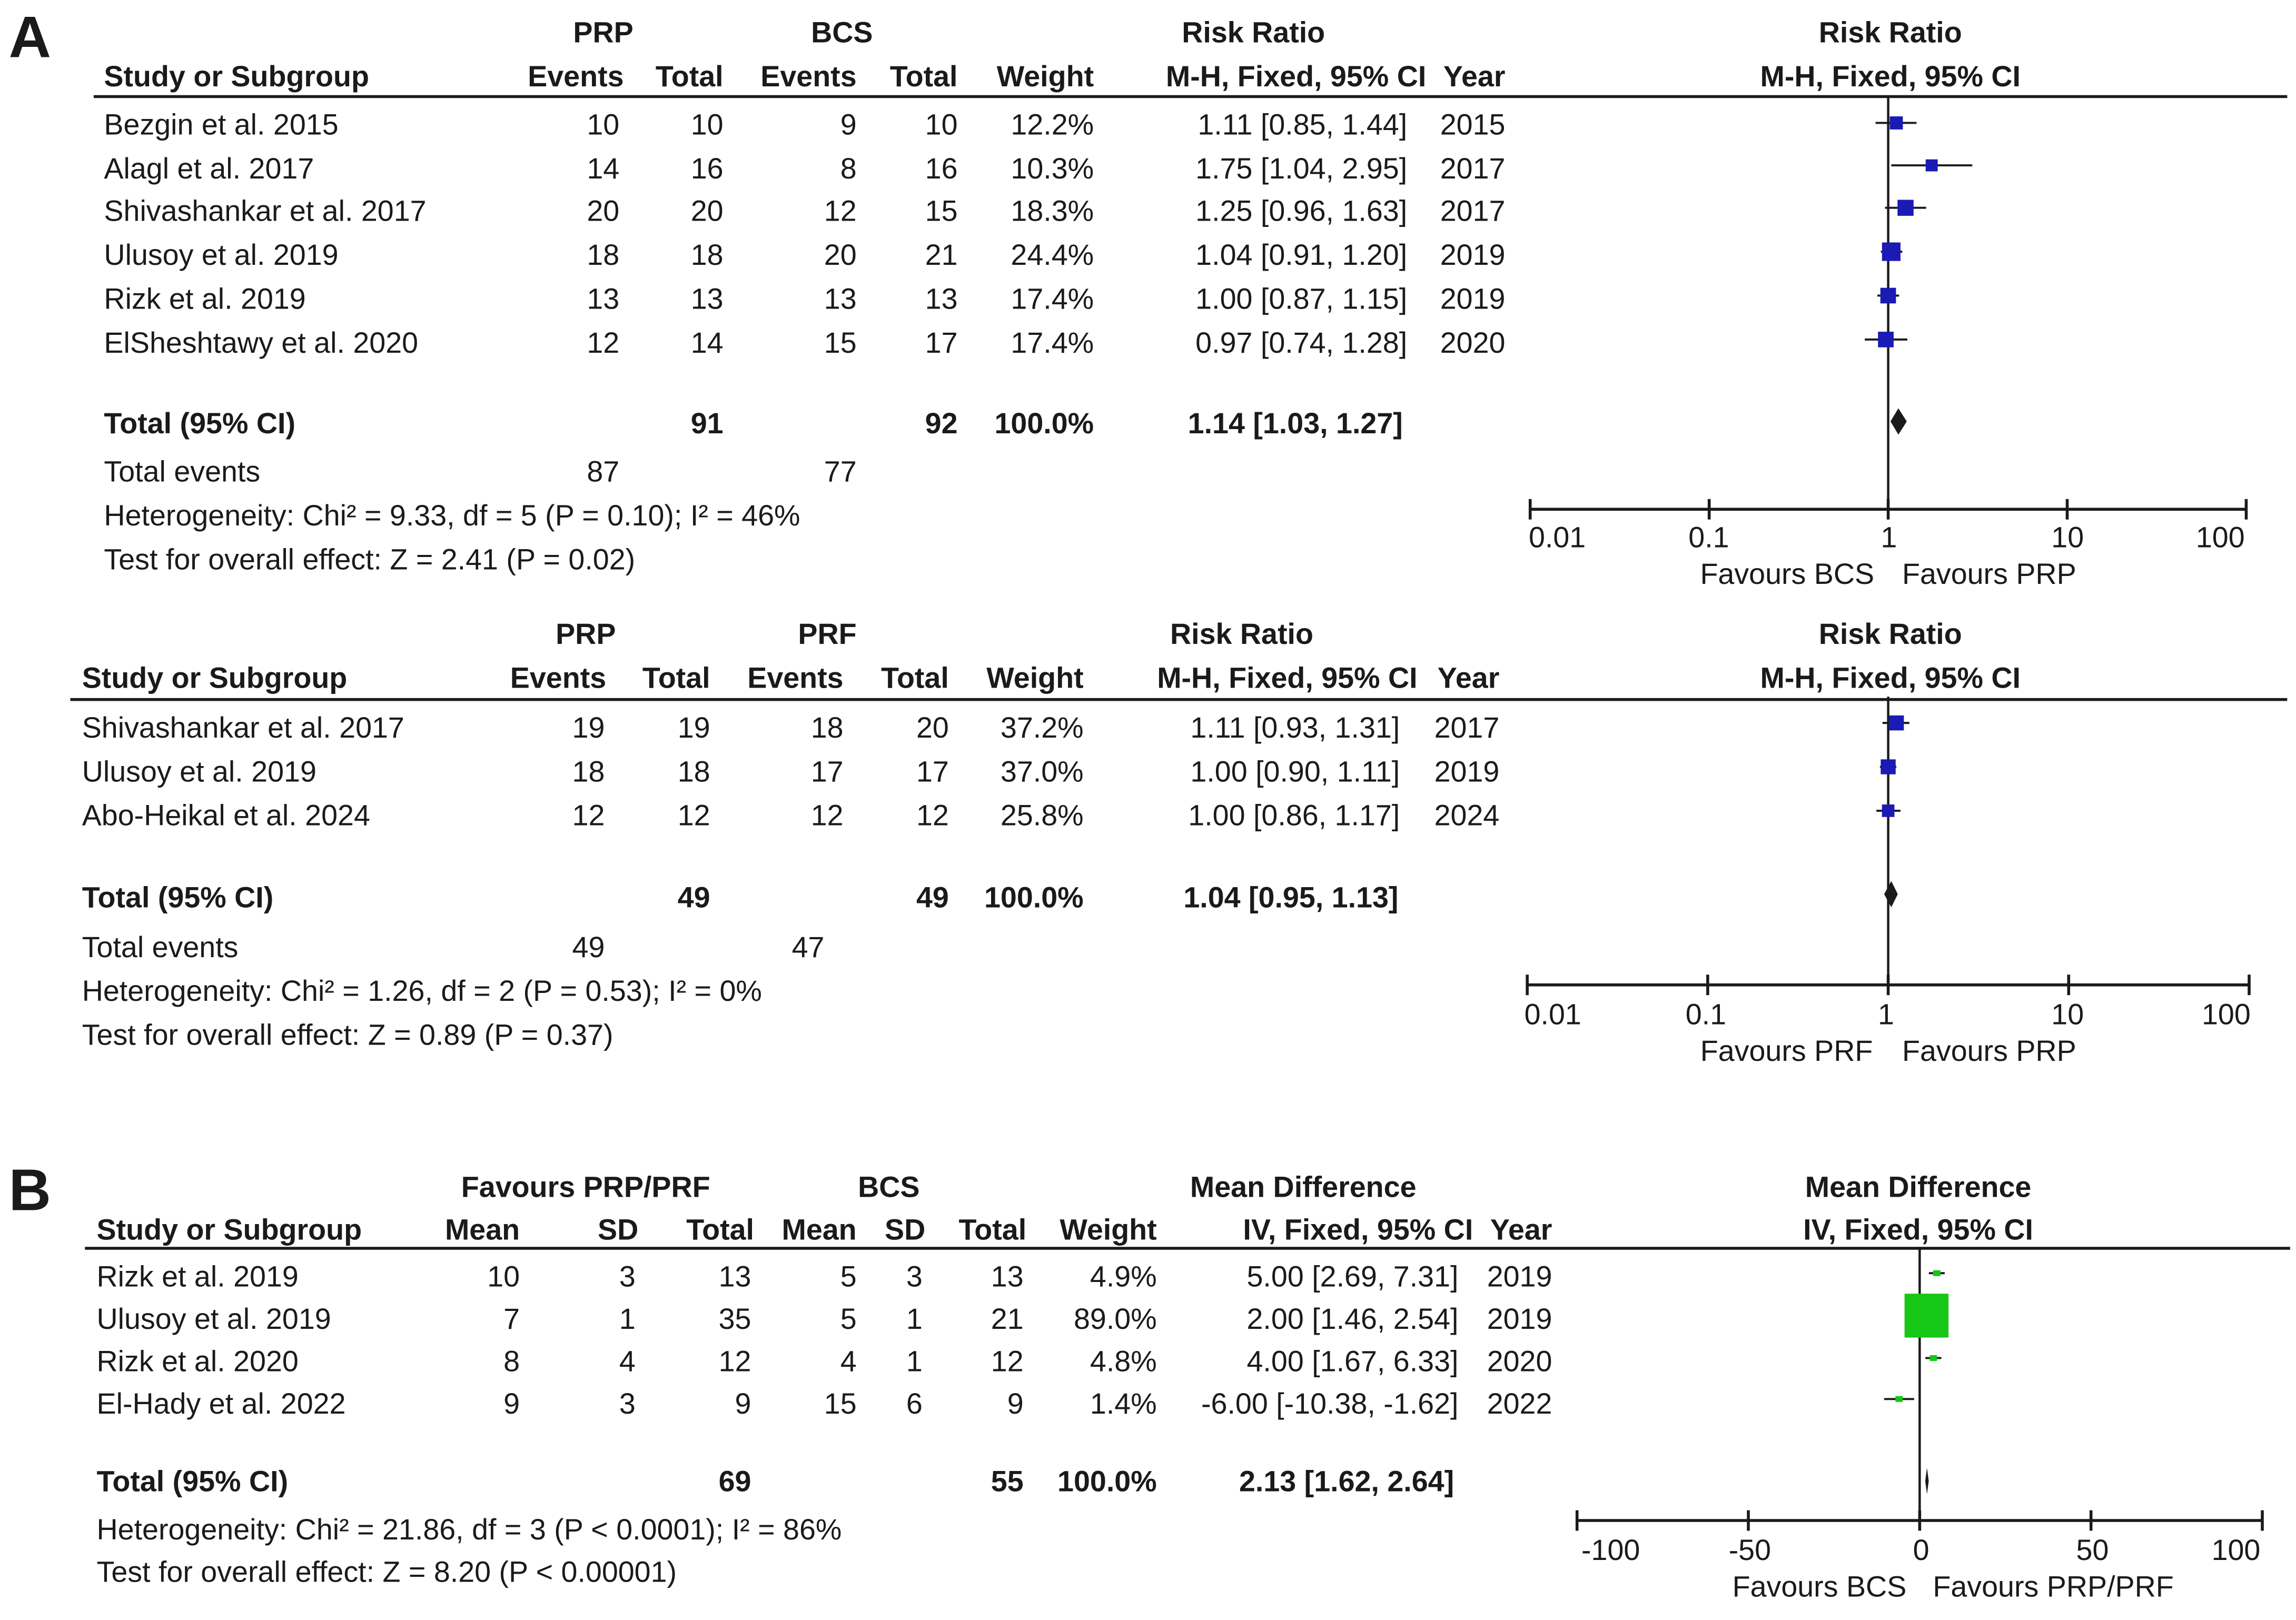 Image resolution: width=2296 pixels, height=1620 pixels. I want to click on mean-2: 4, so click(848, 1362).